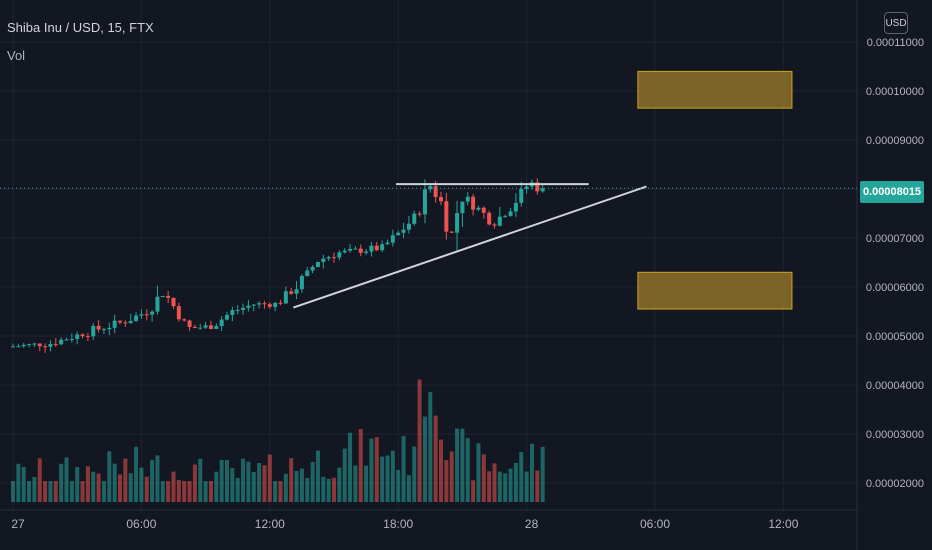  Describe the element at coordinates (16, 55) in the screenshot. I see `volume-indicator-label: Vol` at that location.